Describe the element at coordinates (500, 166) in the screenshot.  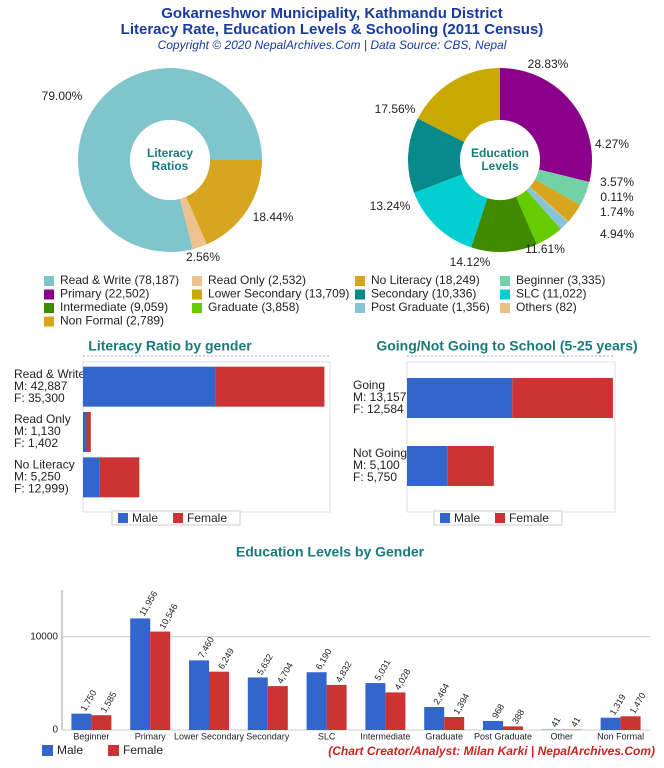
I see `center-label: Levels` at that location.